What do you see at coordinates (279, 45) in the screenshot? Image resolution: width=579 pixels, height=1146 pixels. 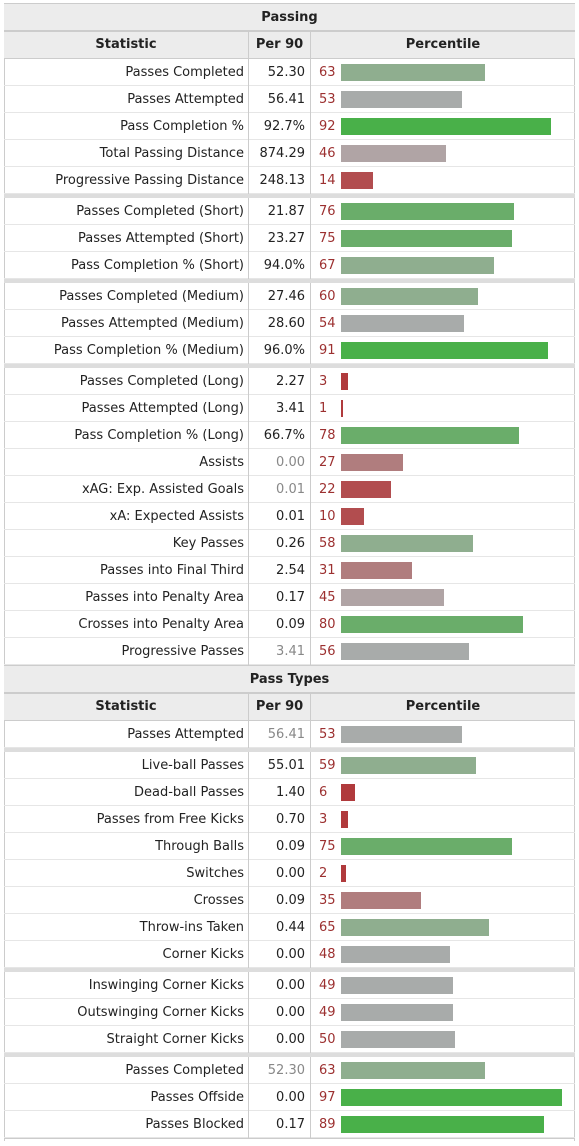 I see `column-header: Per 90` at bounding box center [279, 45].